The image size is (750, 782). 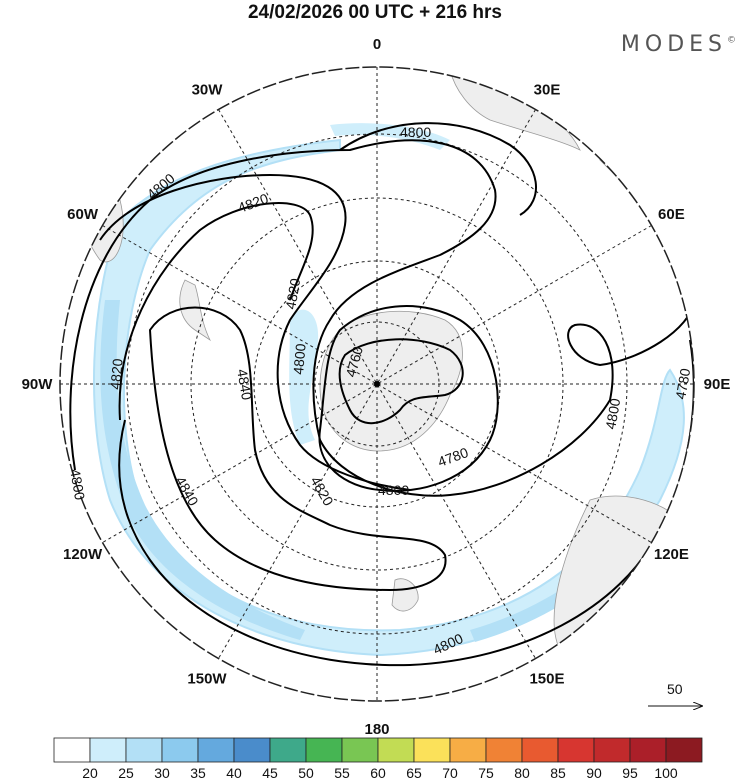 I want to click on colorbar-tick-label: 60, so click(x=378, y=773).